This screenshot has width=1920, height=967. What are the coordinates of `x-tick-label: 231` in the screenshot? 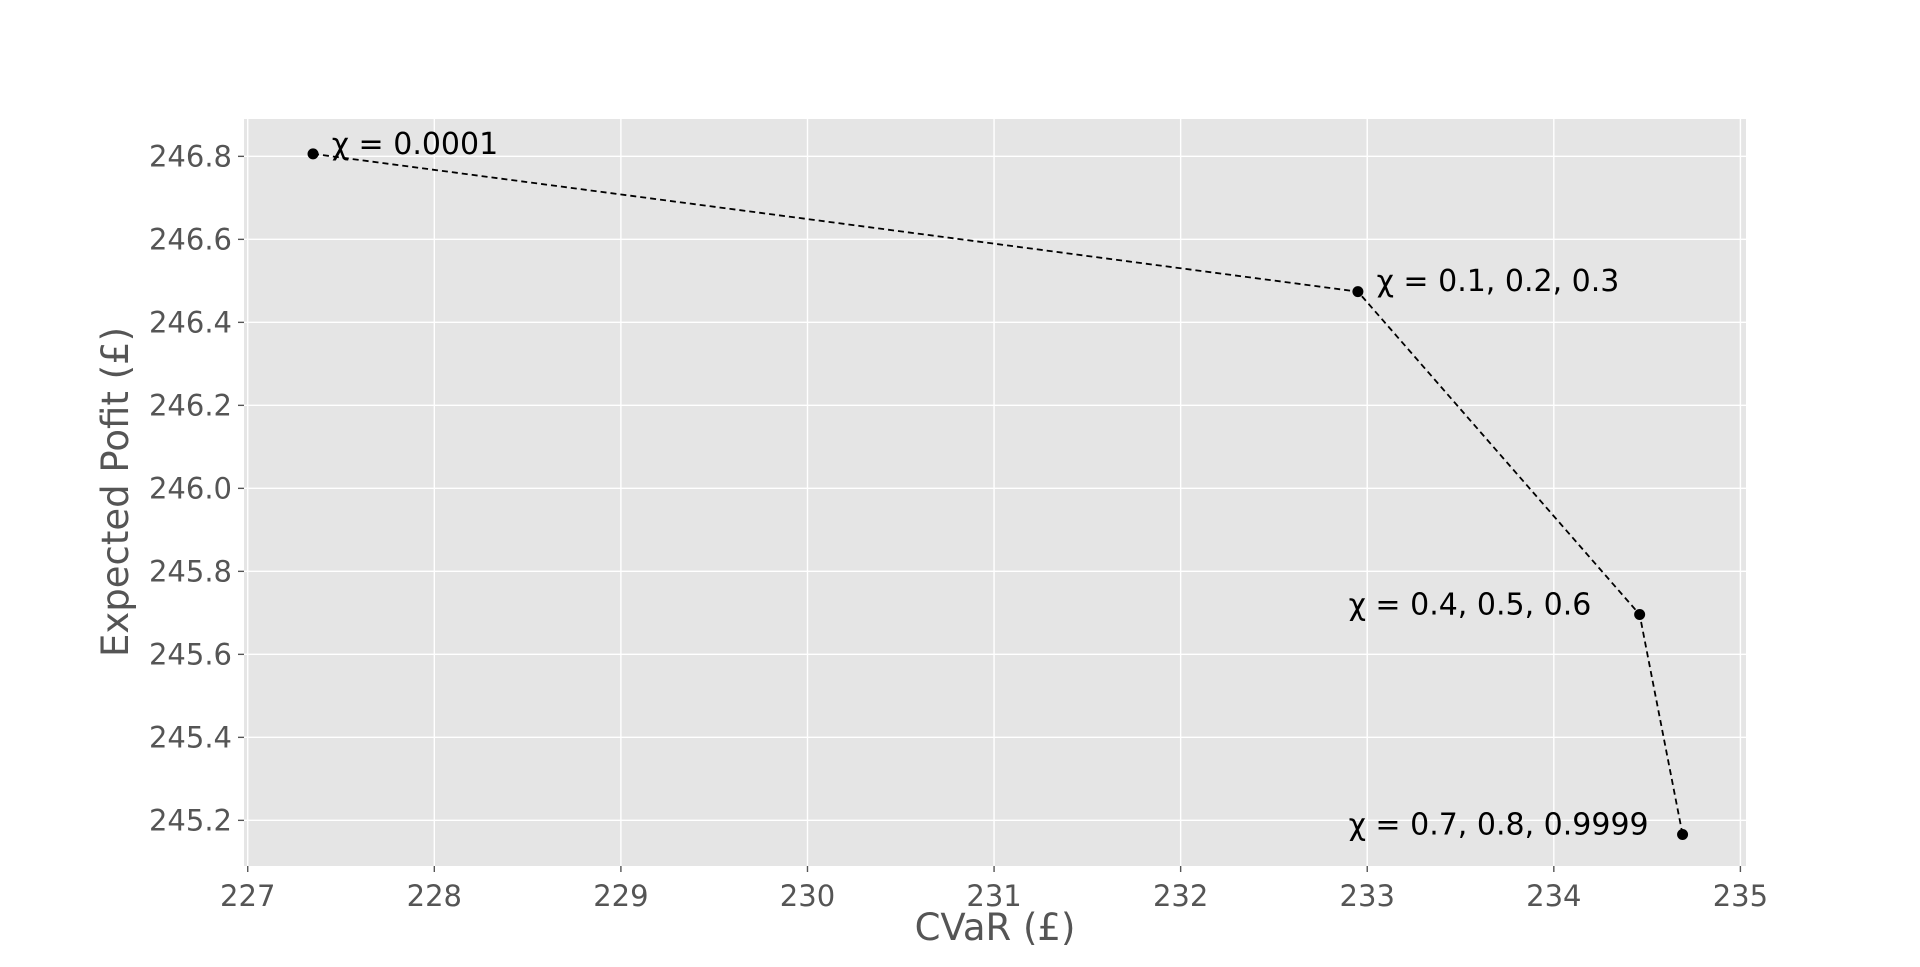 It's located at (993, 896).